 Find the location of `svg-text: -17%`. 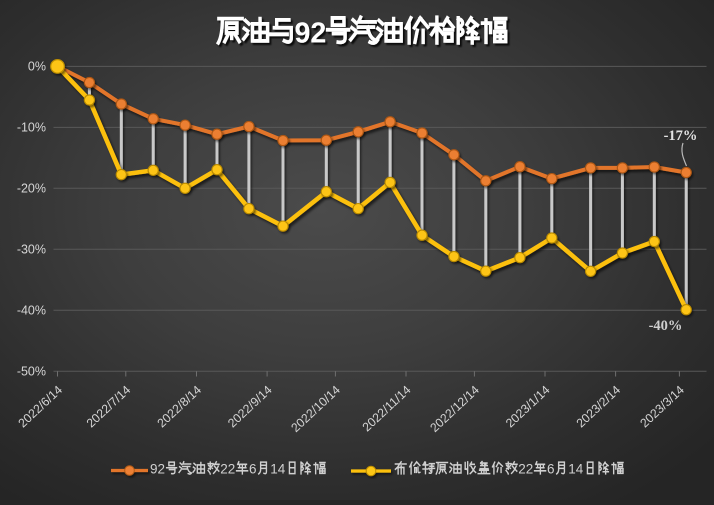

svg-text: -17% is located at coordinates (681, 136).